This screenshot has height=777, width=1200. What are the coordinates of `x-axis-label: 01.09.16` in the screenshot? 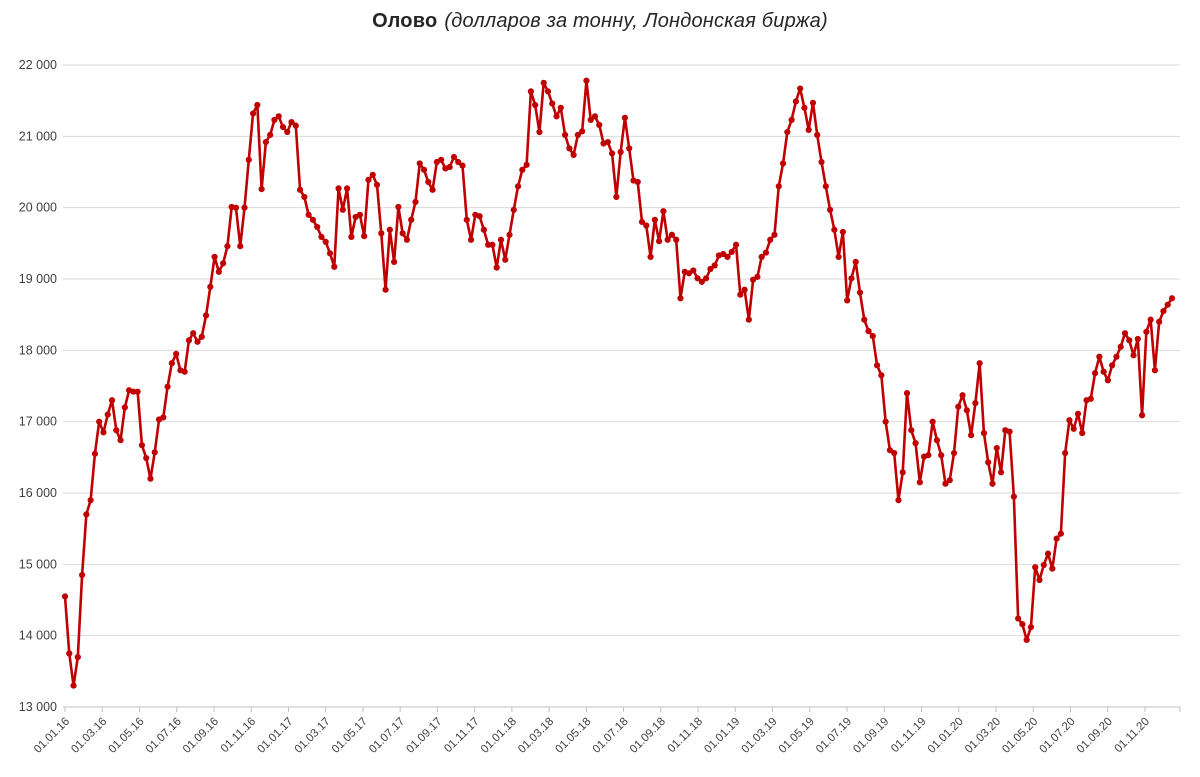 It's located at (201, 736).